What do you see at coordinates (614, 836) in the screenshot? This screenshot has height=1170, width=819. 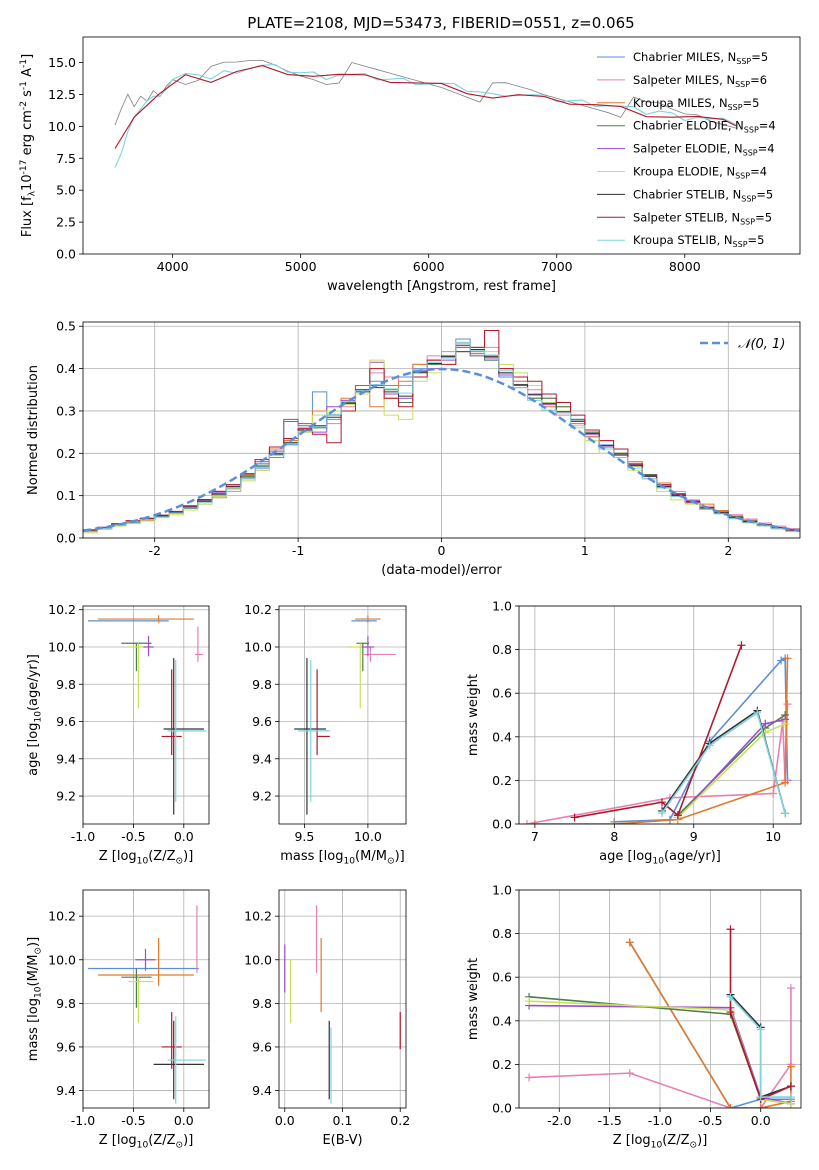 I see `x-tick-label: 8` at bounding box center [614, 836].